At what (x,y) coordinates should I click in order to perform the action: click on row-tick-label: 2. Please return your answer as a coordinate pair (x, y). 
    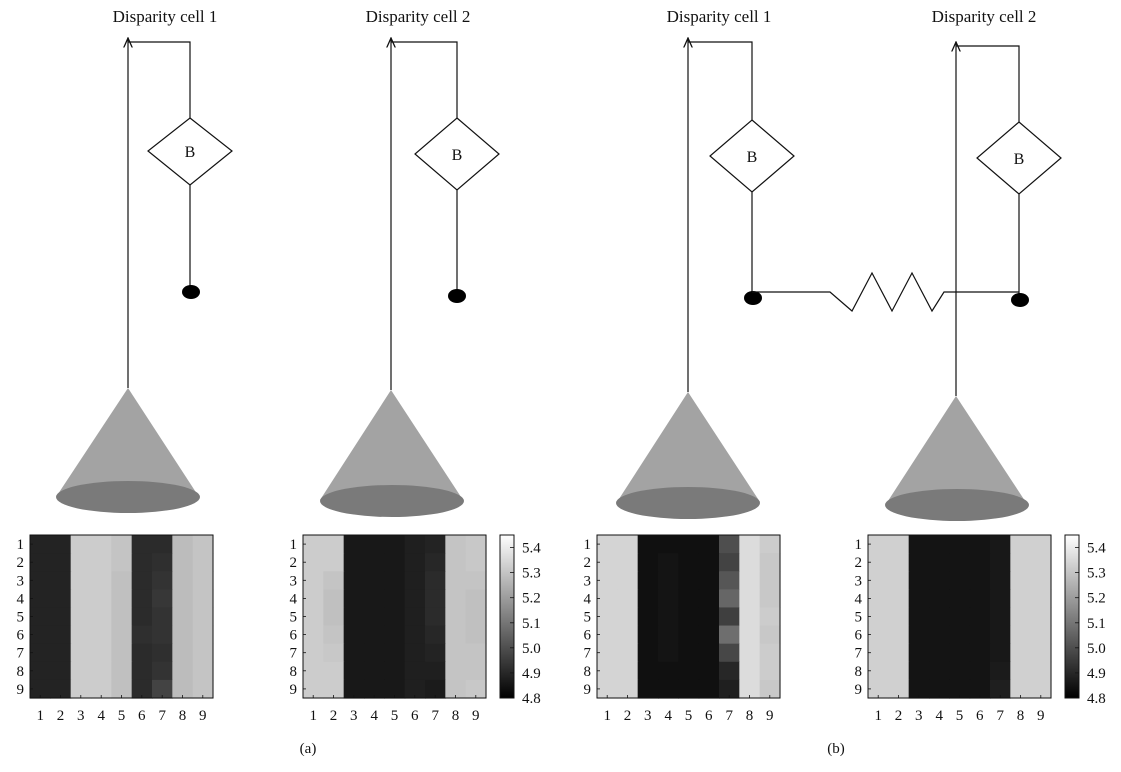
    Looking at the image, I should click on (294, 563).